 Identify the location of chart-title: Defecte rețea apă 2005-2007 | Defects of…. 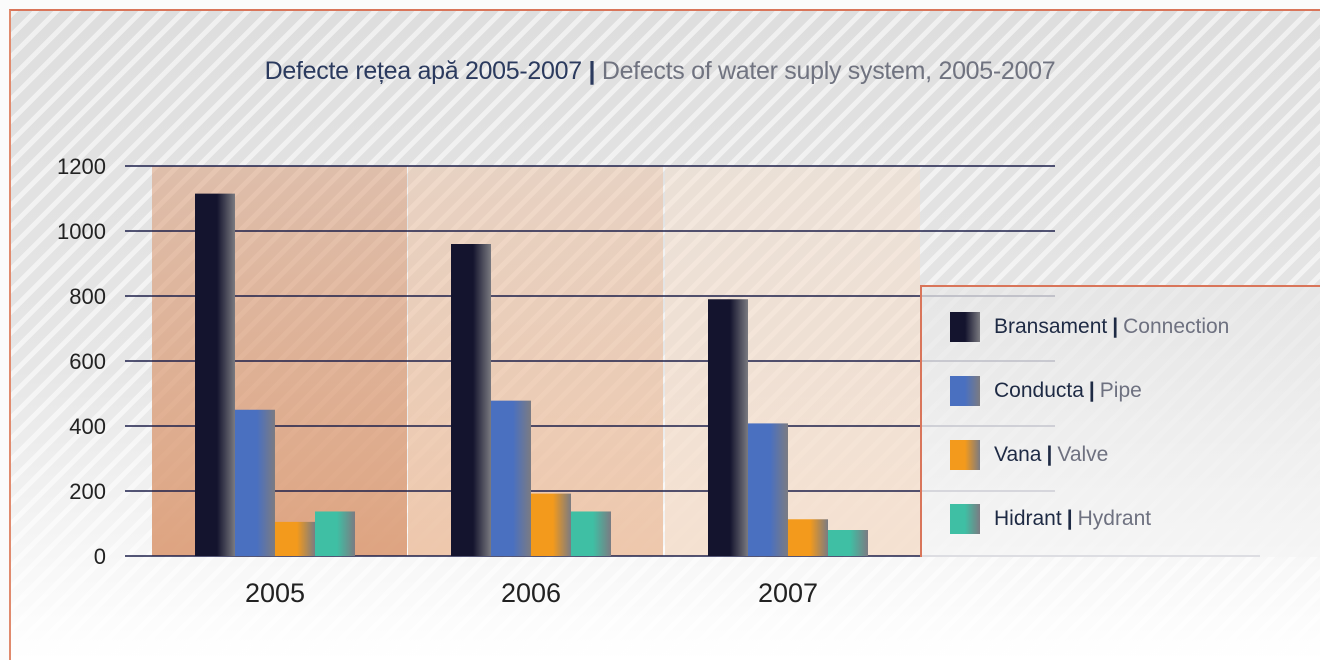
(660, 71).